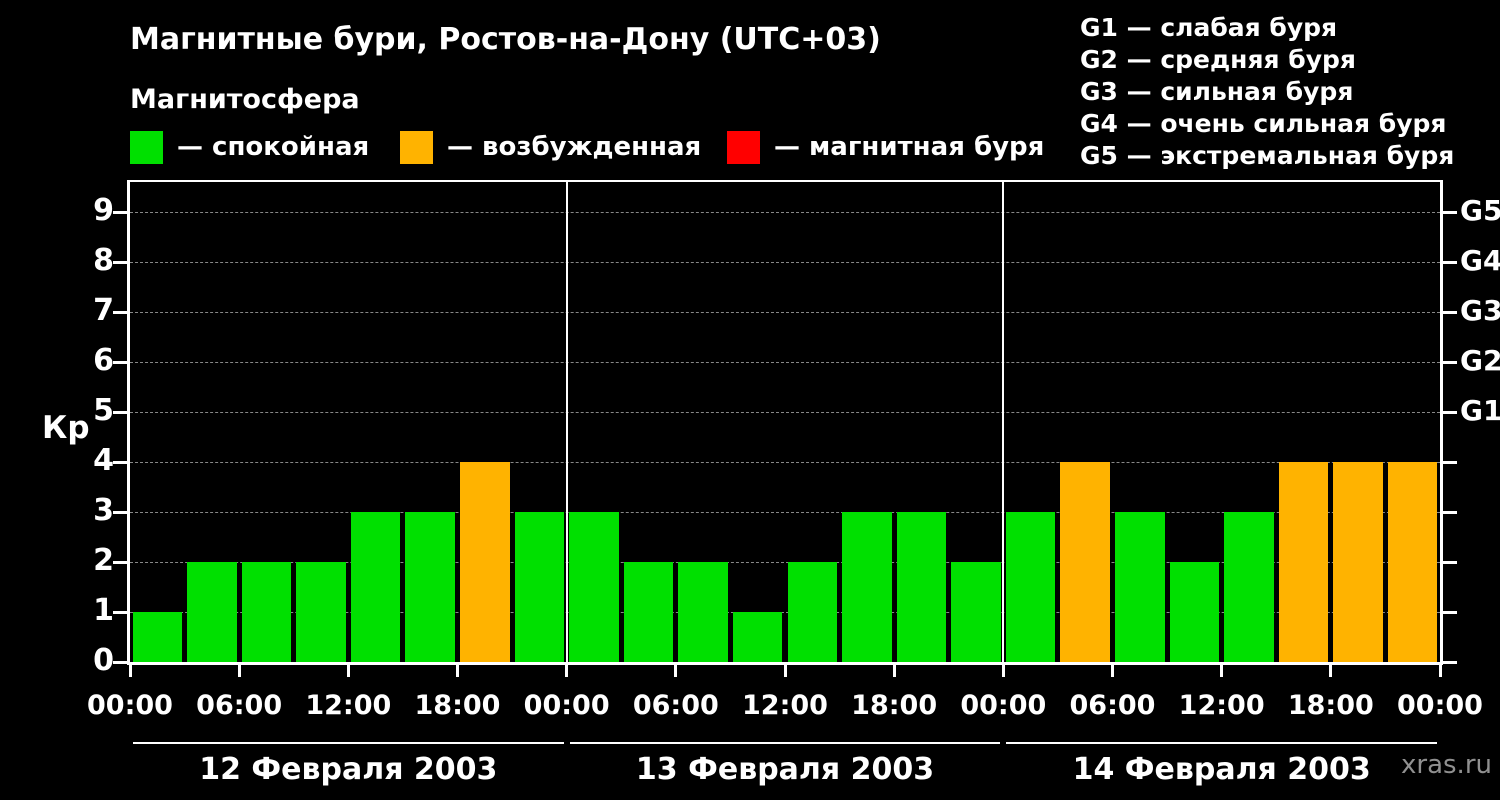 The height and width of the screenshot is (800, 1500). What do you see at coordinates (1480, 210) in the screenshot?
I see `right-axis-label-g5: G5` at bounding box center [1480, 210].